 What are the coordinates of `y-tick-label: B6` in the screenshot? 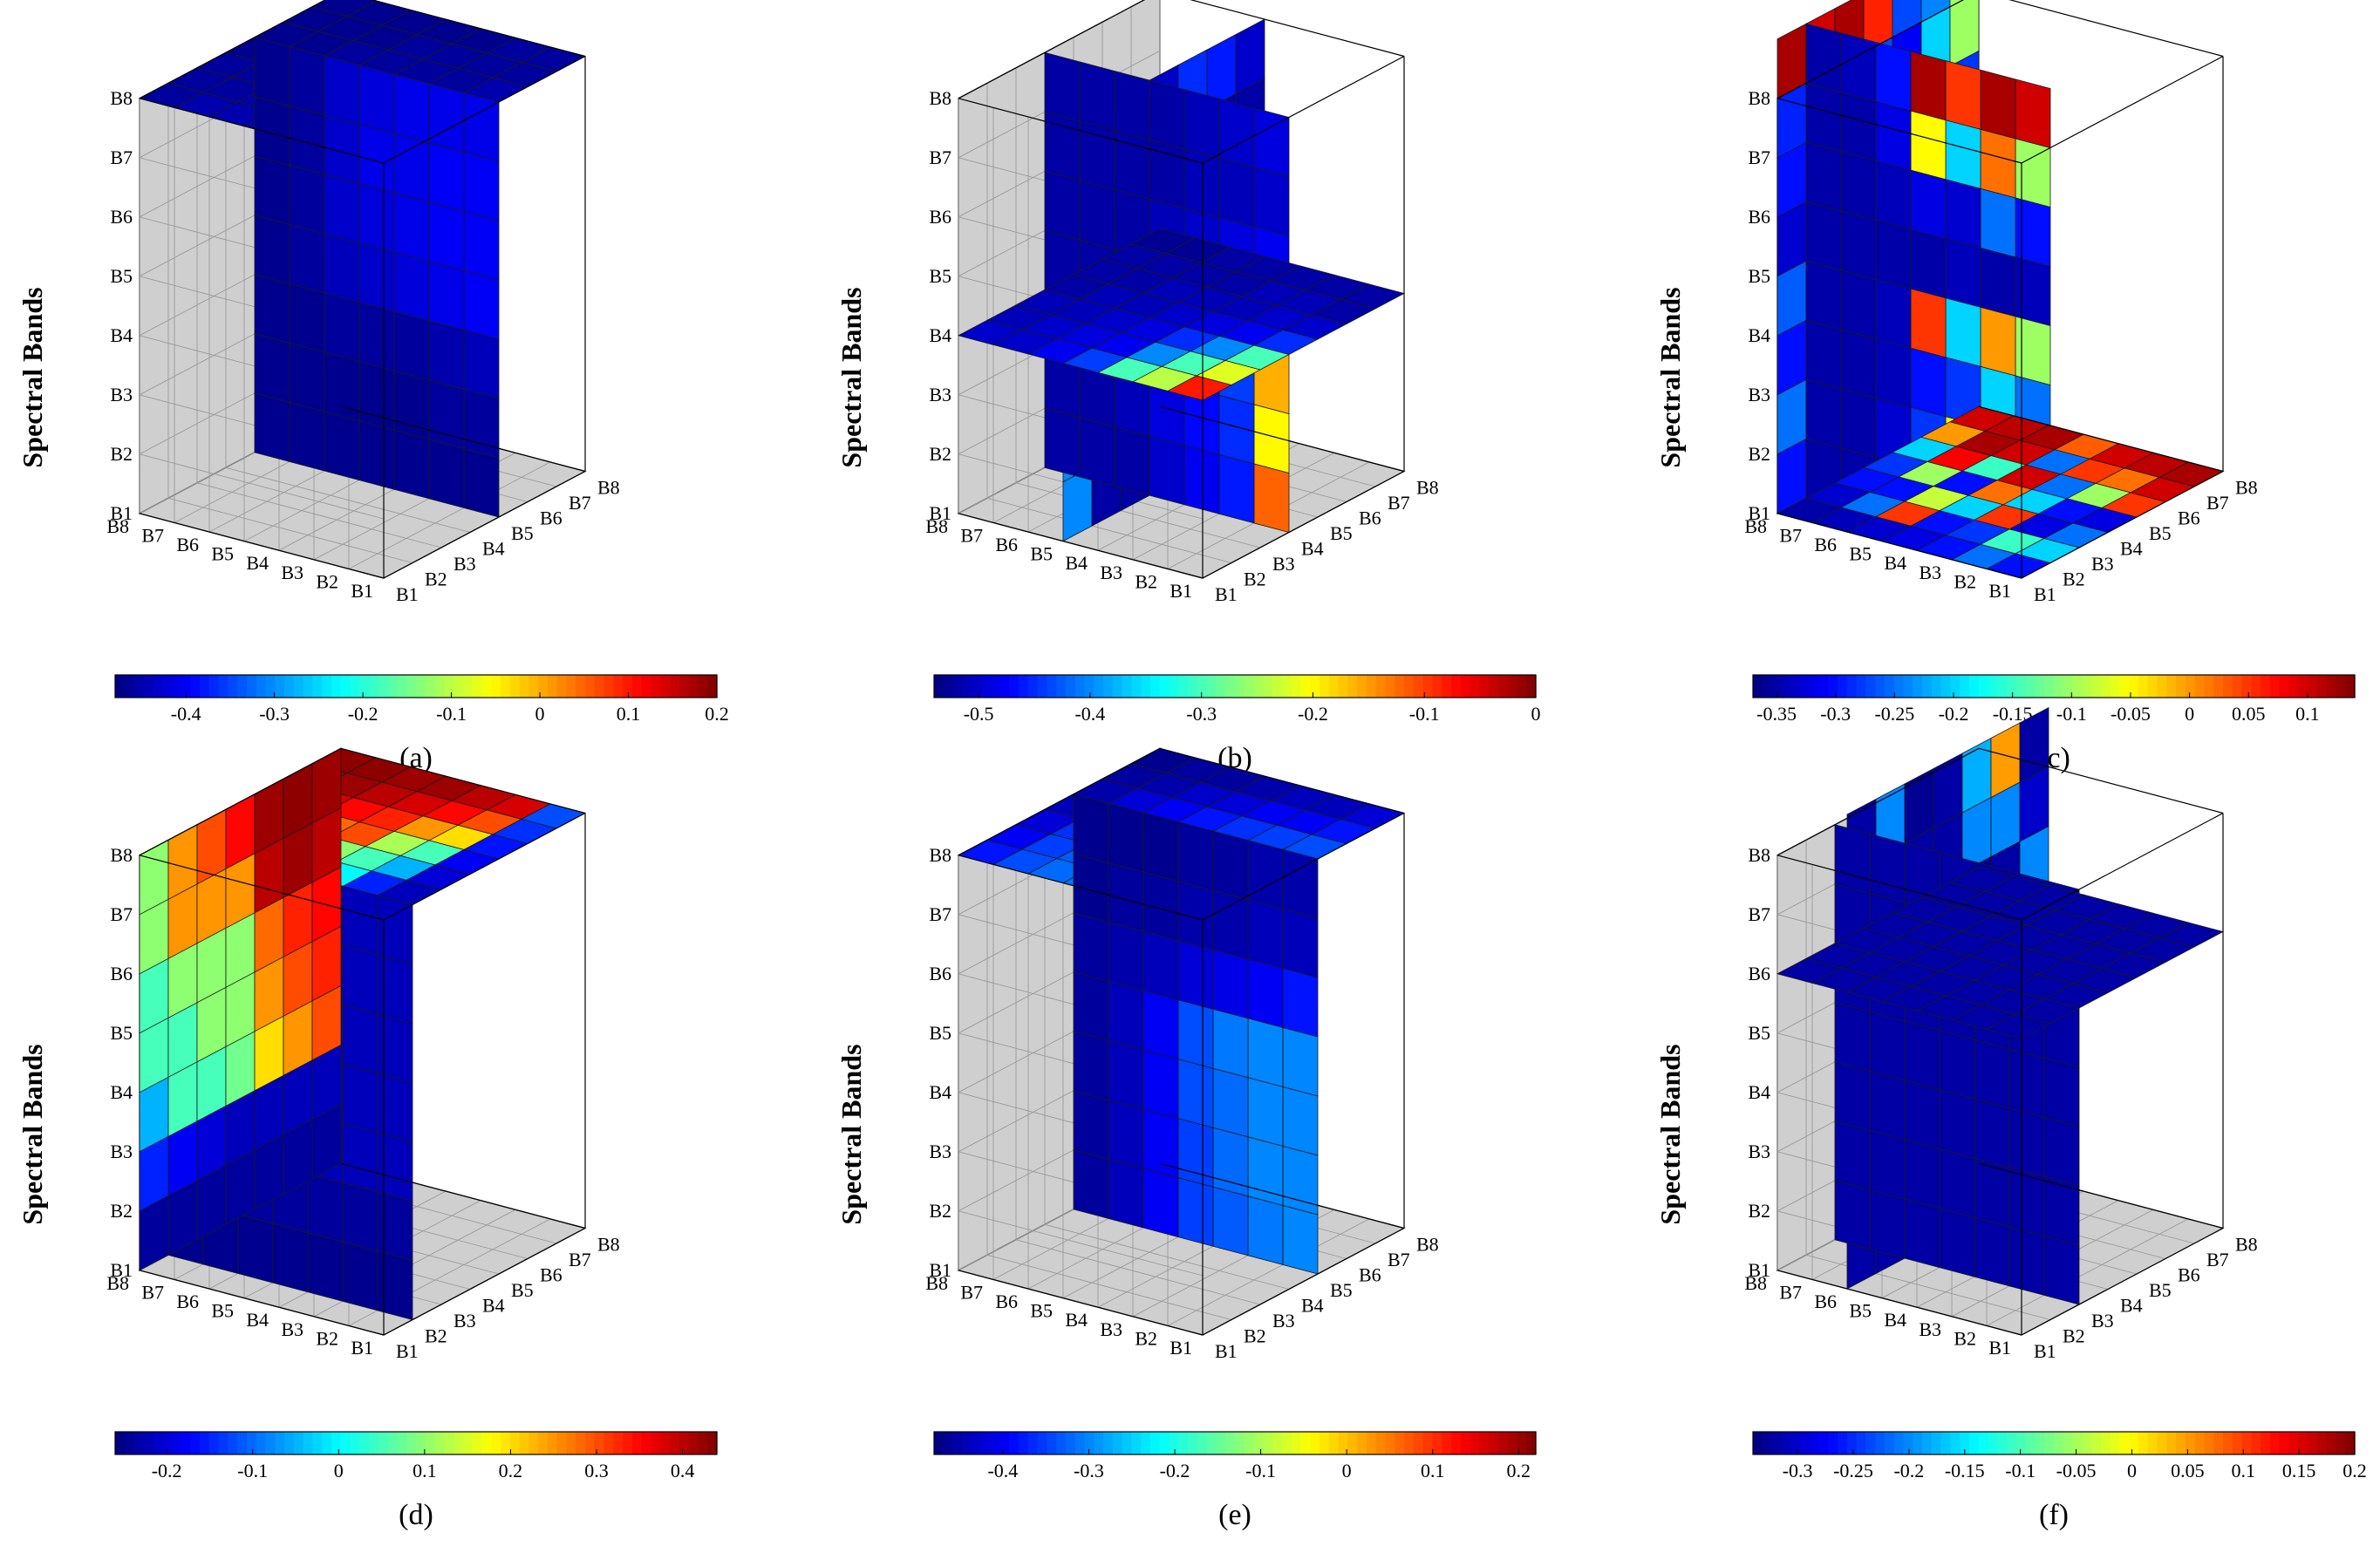 It's located at (1006, 544).